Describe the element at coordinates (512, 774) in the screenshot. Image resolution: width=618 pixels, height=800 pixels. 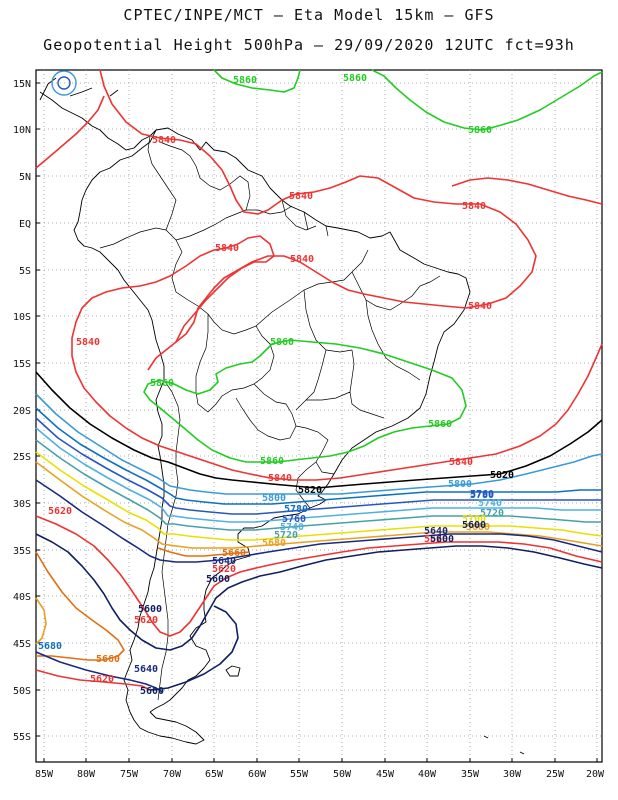
I see `lon-label: 30W` at that location.